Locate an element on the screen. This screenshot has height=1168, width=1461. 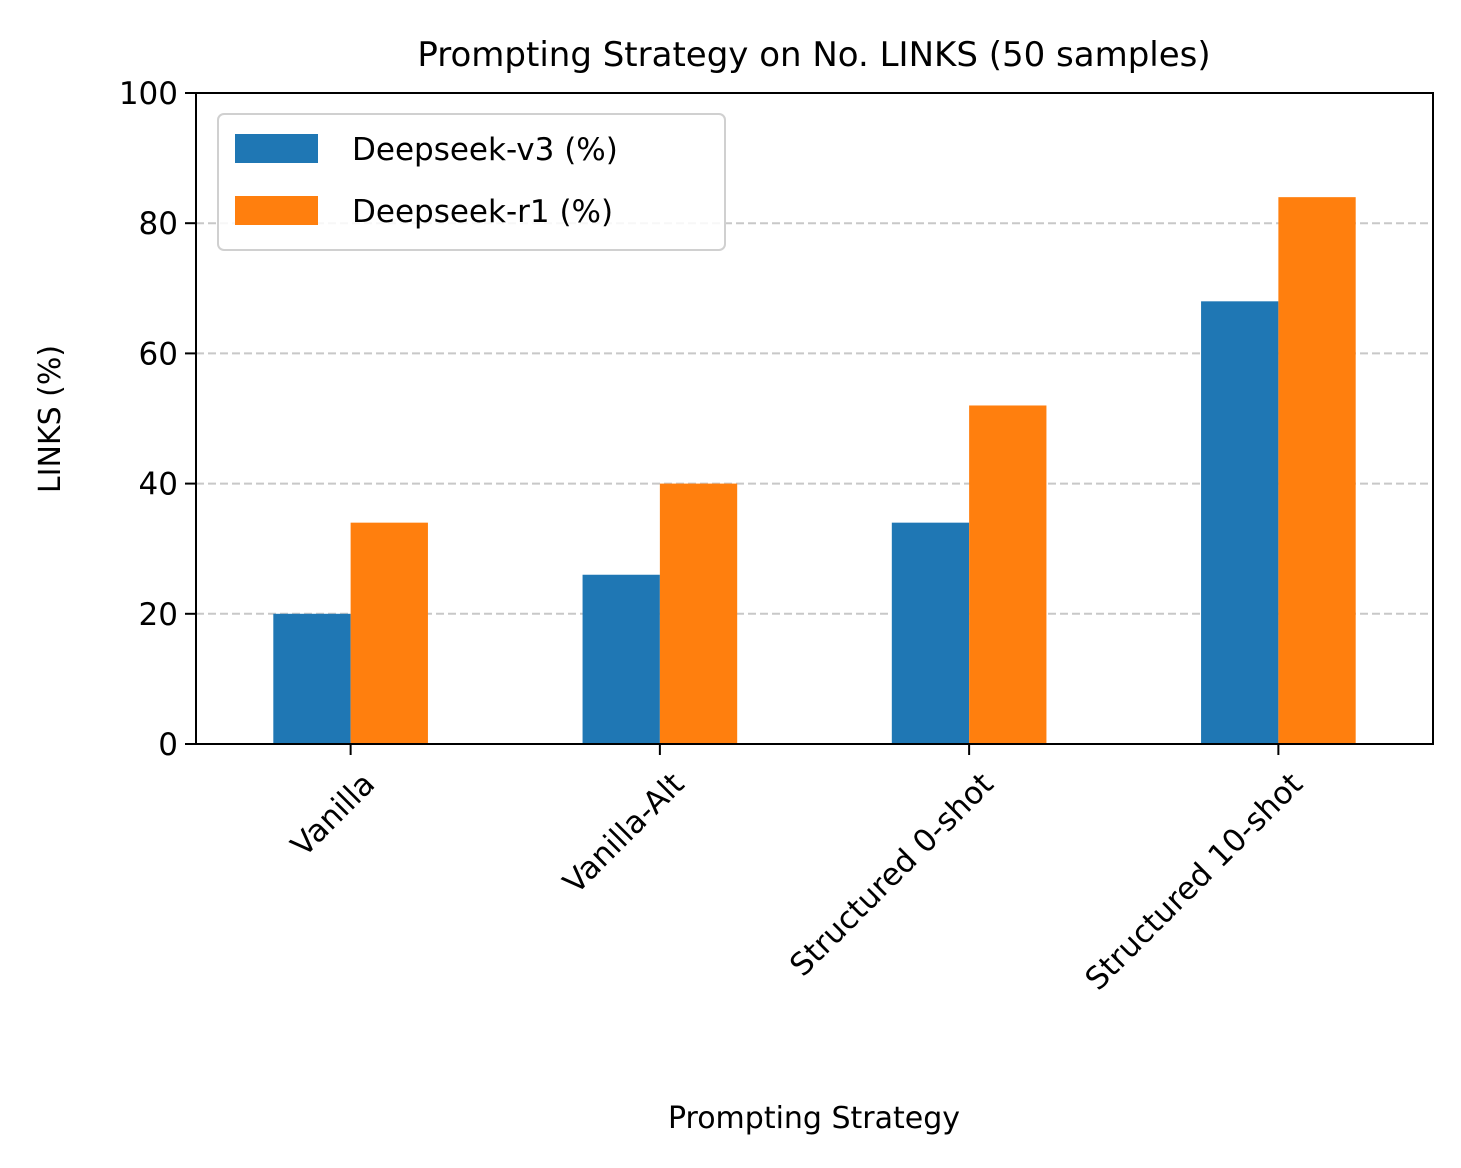
y-axis: 0 20 40 60 80 100 is located at coordinates (157, 419).